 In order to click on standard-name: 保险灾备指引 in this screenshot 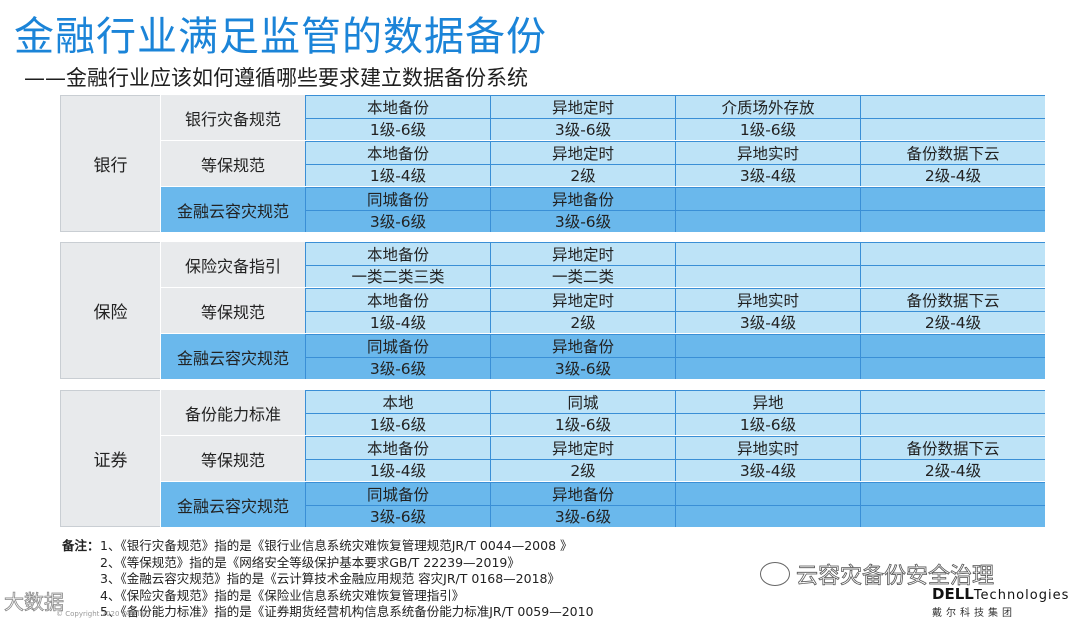, I will do `click(232, 264)`.